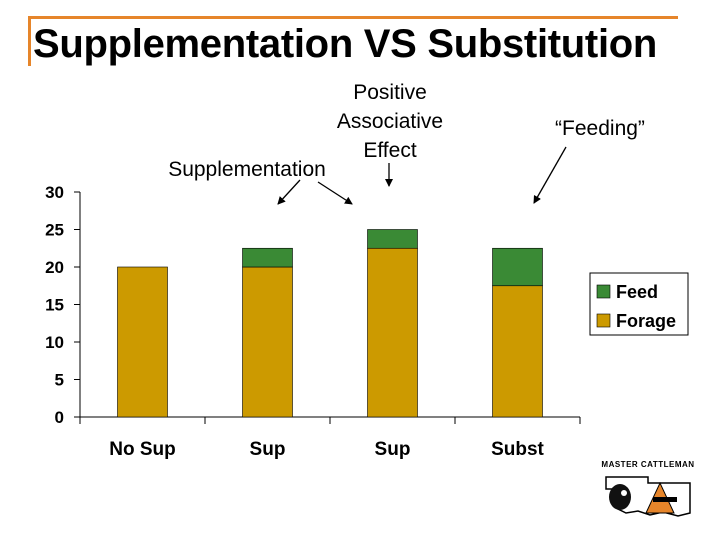  I want to click on legend-label-feed: Feed, so click(637, 292).